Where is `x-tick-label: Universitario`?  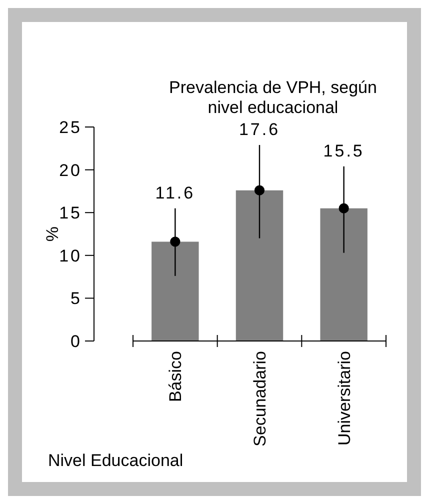 x-tick-label: Universitario is located at coordinates (344, 398).